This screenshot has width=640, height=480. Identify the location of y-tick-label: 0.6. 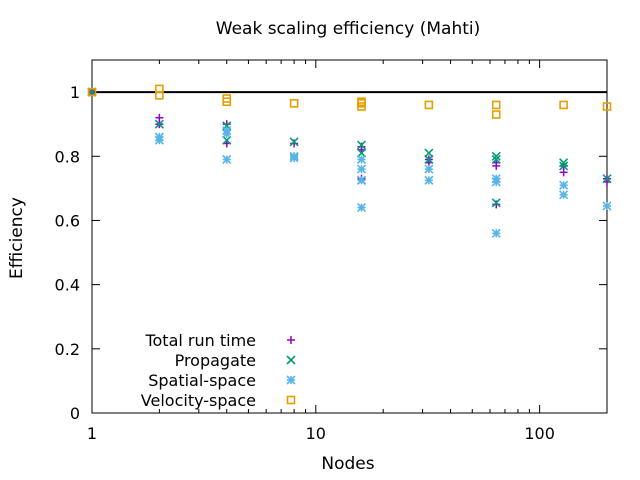
(67, 220).